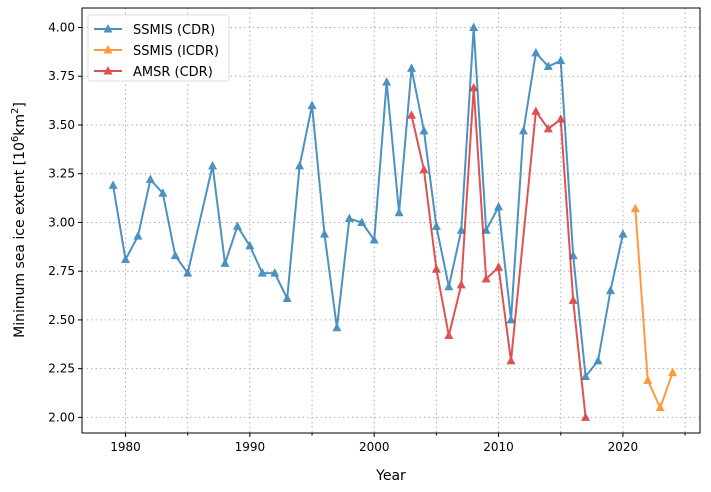  I want to click on ylabel-sup1: 6, so click(15, 139).